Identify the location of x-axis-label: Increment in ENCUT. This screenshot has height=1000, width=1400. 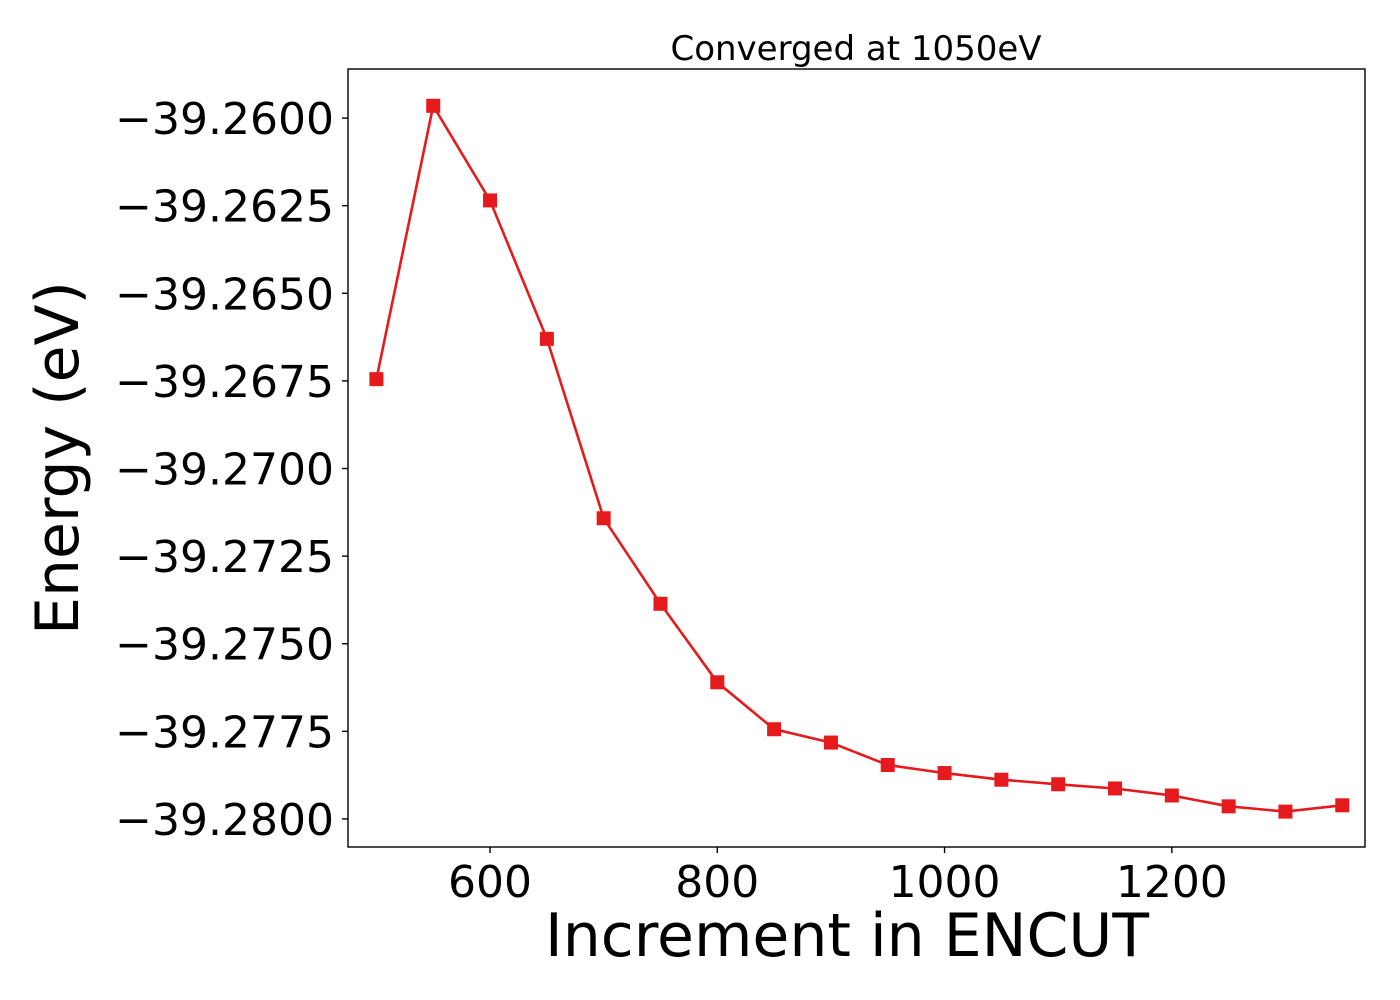
(847, 936).